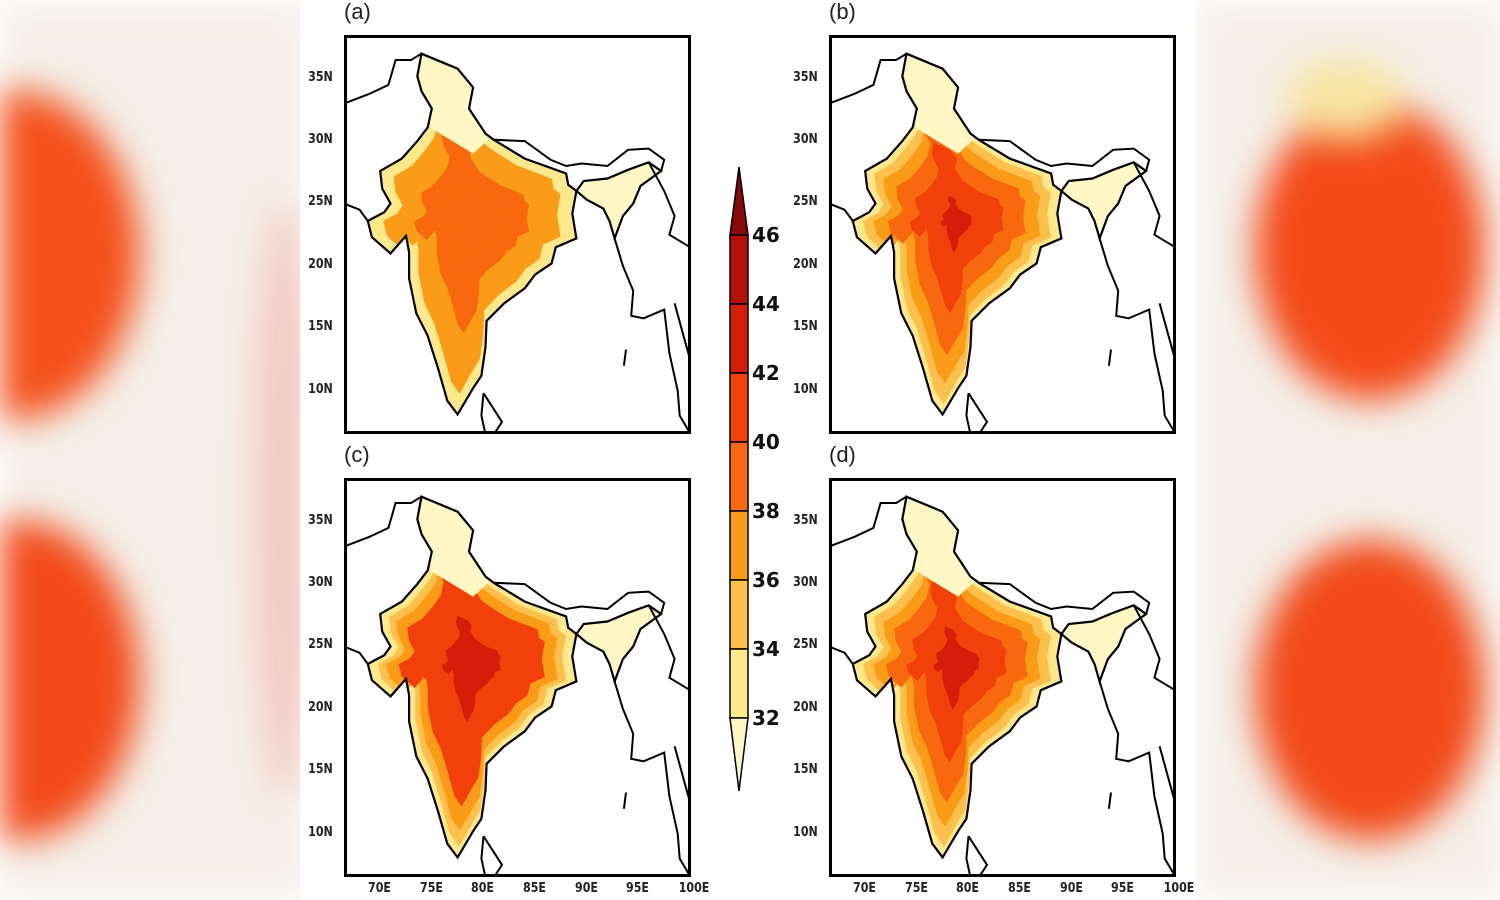 The width and height of the screenshot is (1500, 900). What do you see at coordinates (766, 373) in the screenshot?
I see `colorbar-tick-label: 42` at bounding box center [766, 373].